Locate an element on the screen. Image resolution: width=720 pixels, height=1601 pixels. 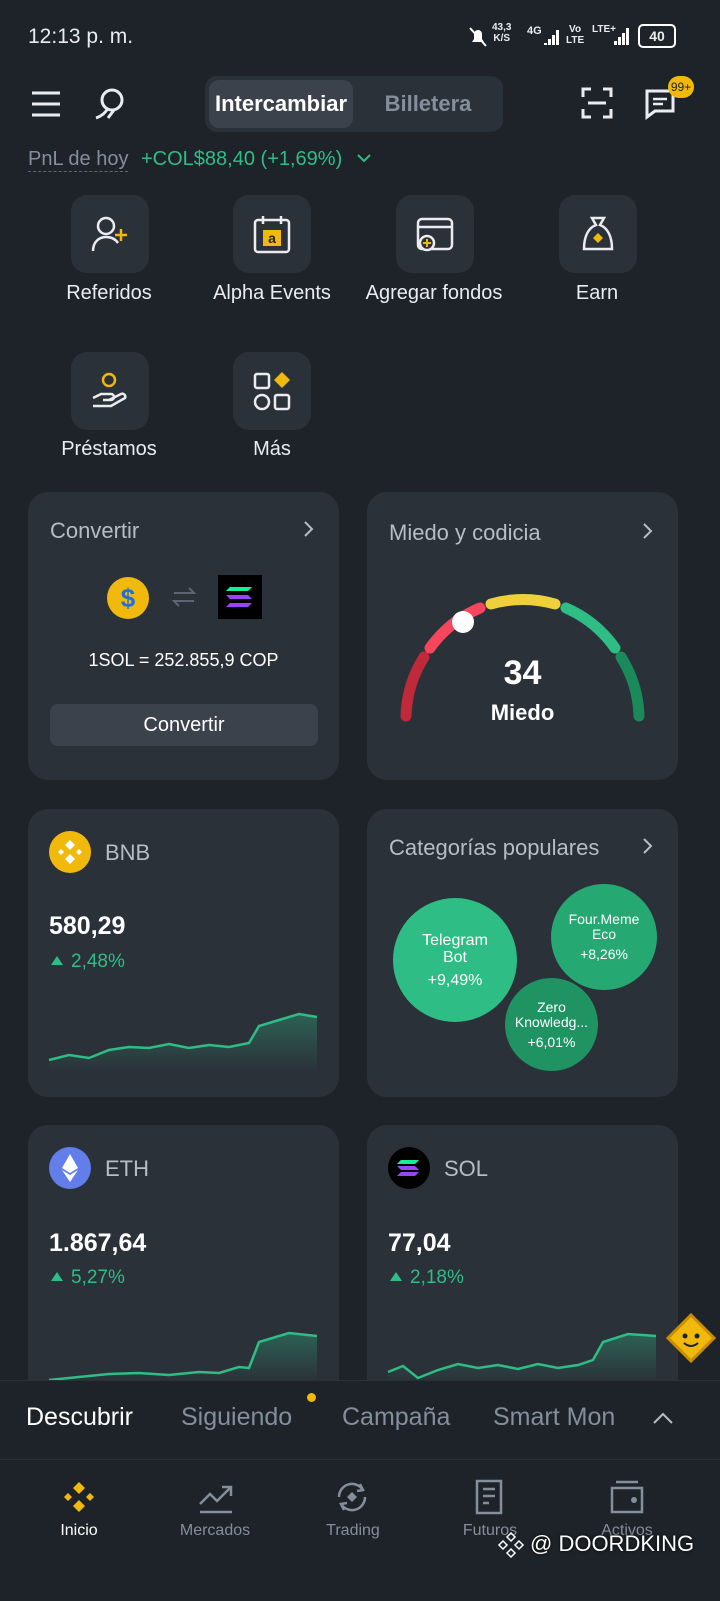
fear-greed-card is located at coordinates (522, 636).